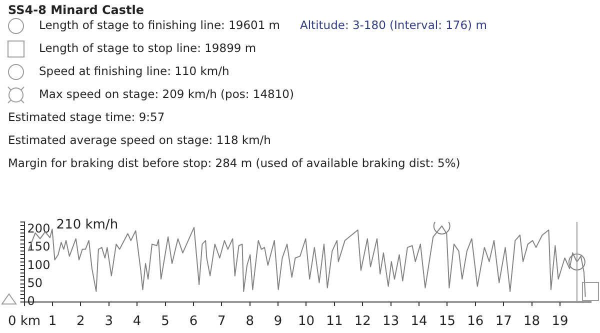  Describe the element at coordinates (560, 322) in the screenshot. I see `x-tick-label: 19` at that location.